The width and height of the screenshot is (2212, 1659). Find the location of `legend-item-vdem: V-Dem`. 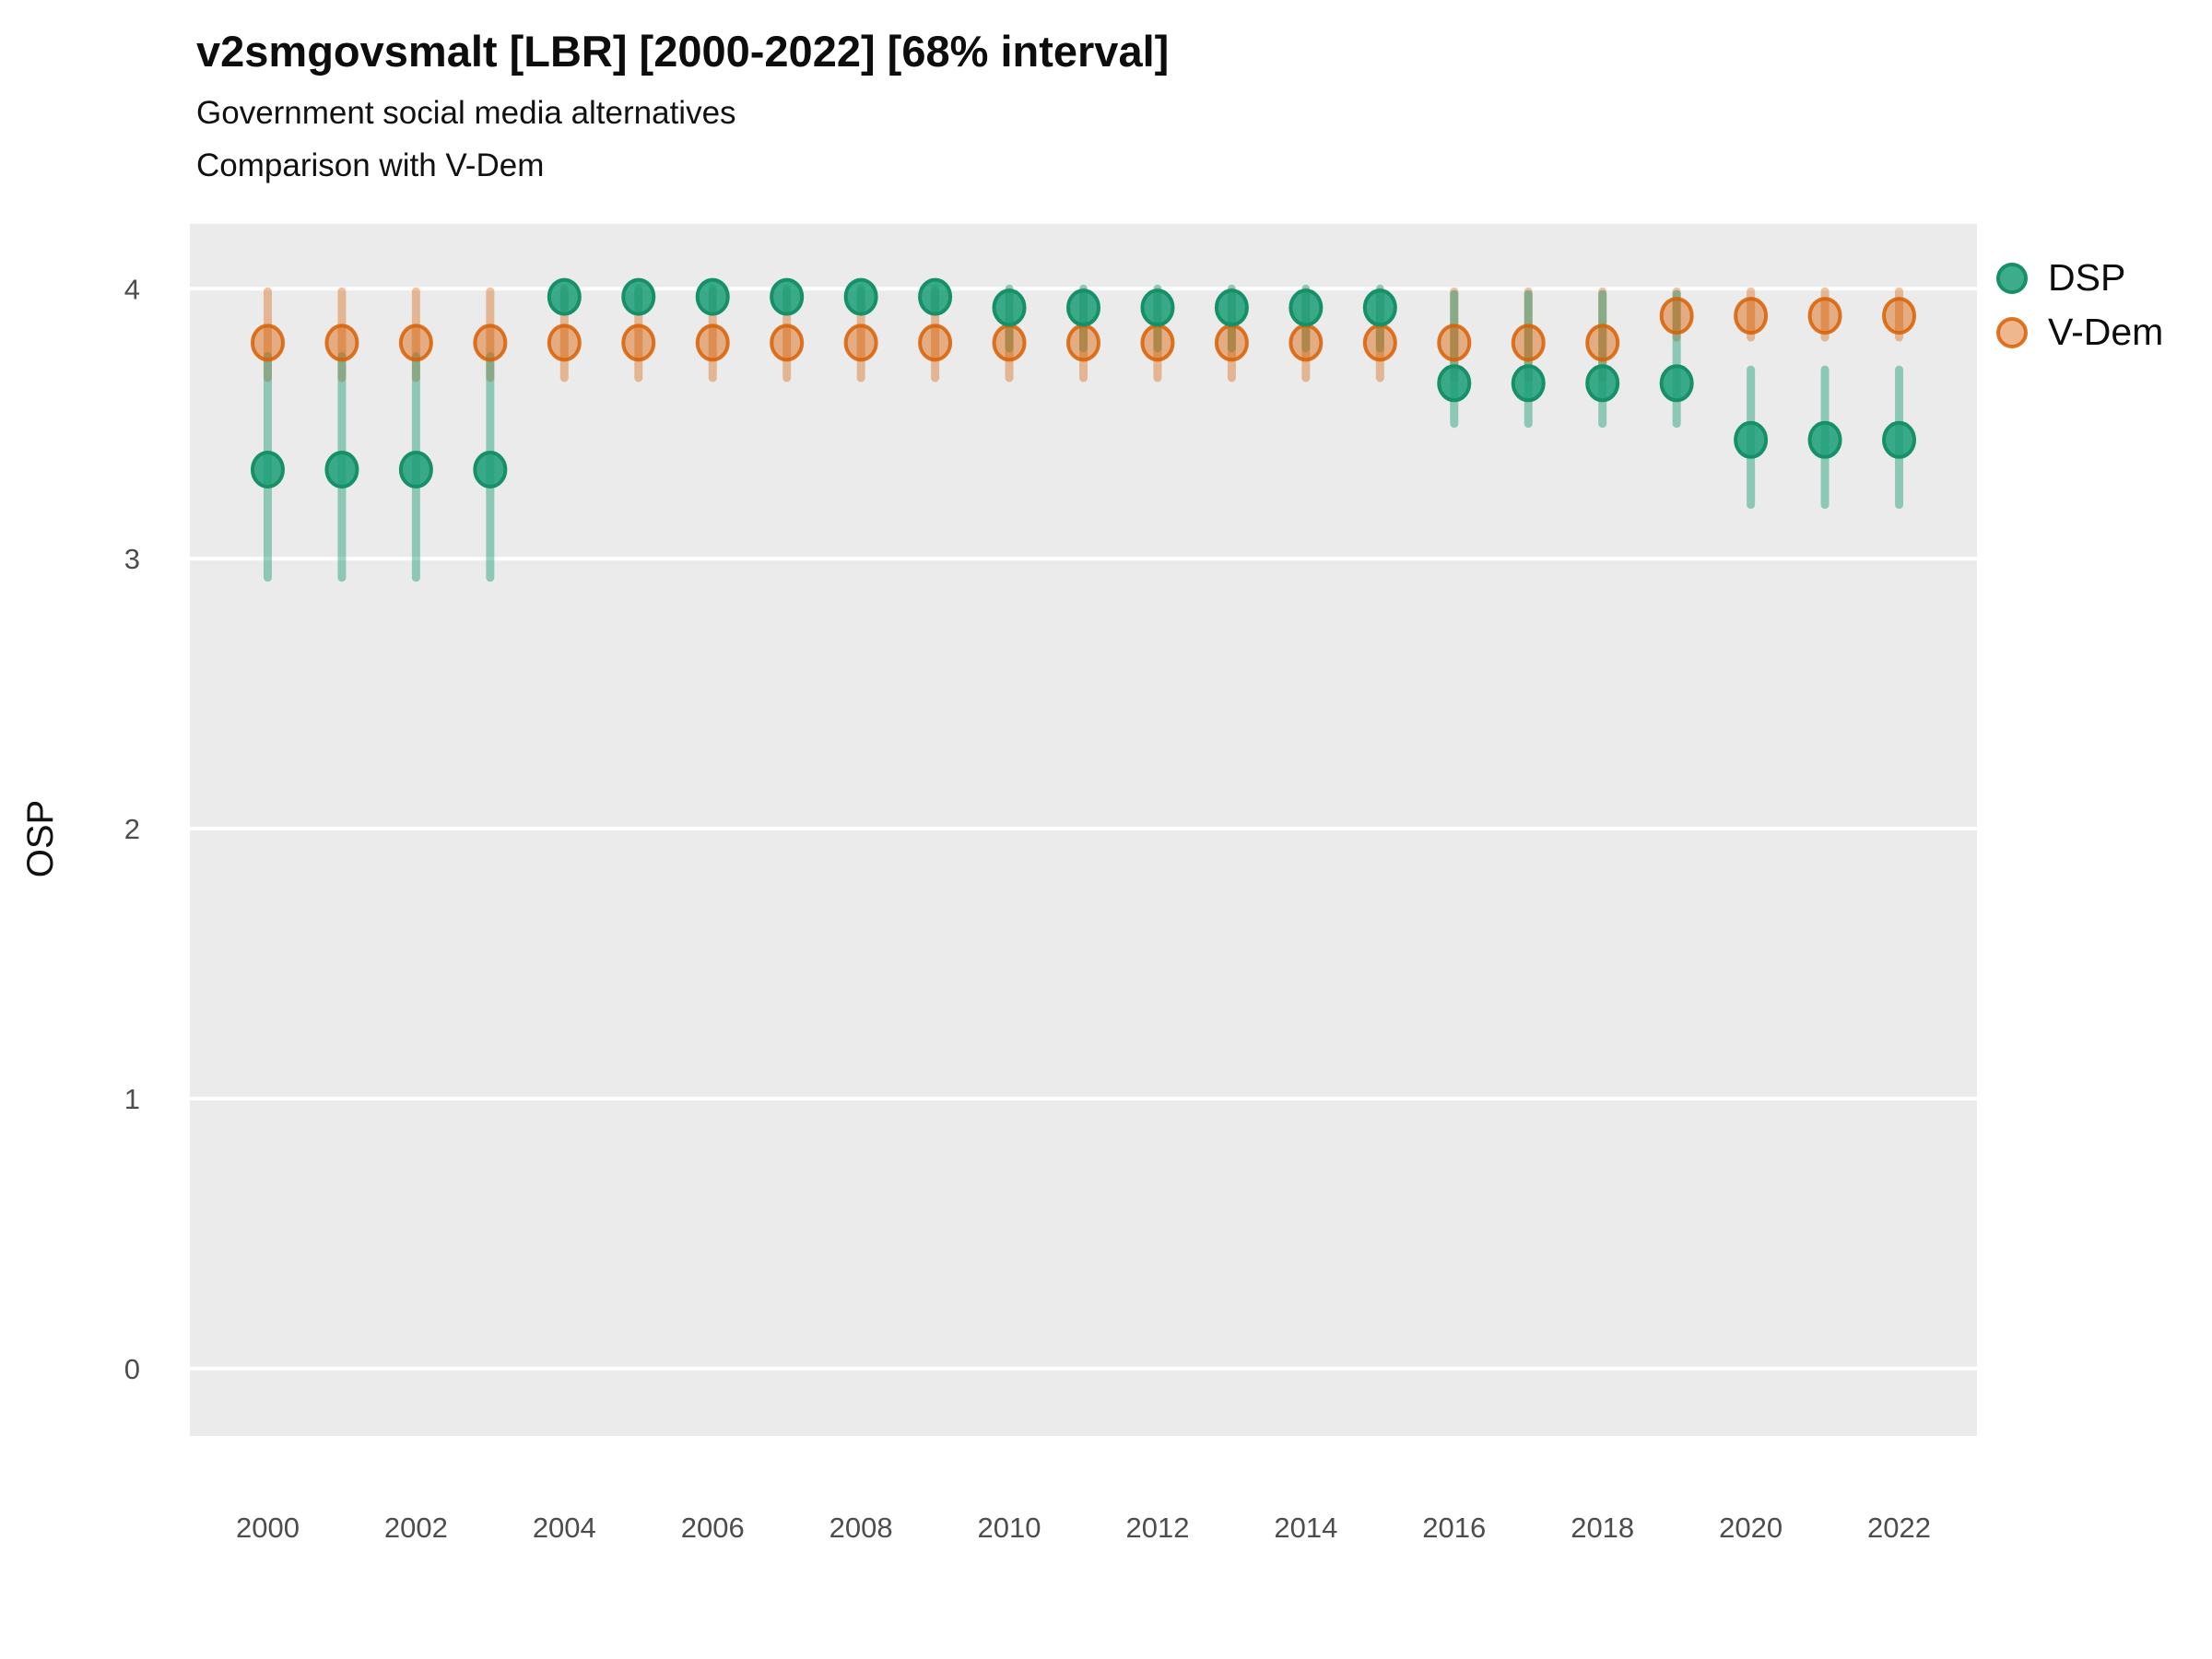

legend-item-vdem: V-Dem is located at coordinates (2077, 332).